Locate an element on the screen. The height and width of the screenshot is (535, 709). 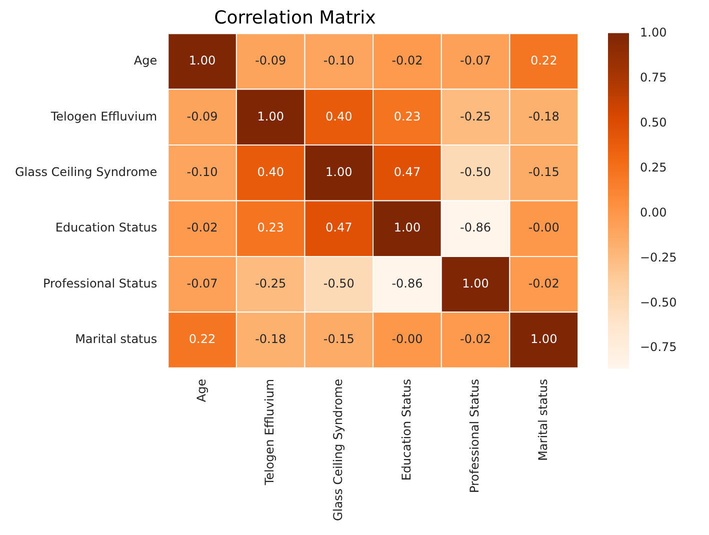
y-tick-label: Age is located at coordinates (146, 61).